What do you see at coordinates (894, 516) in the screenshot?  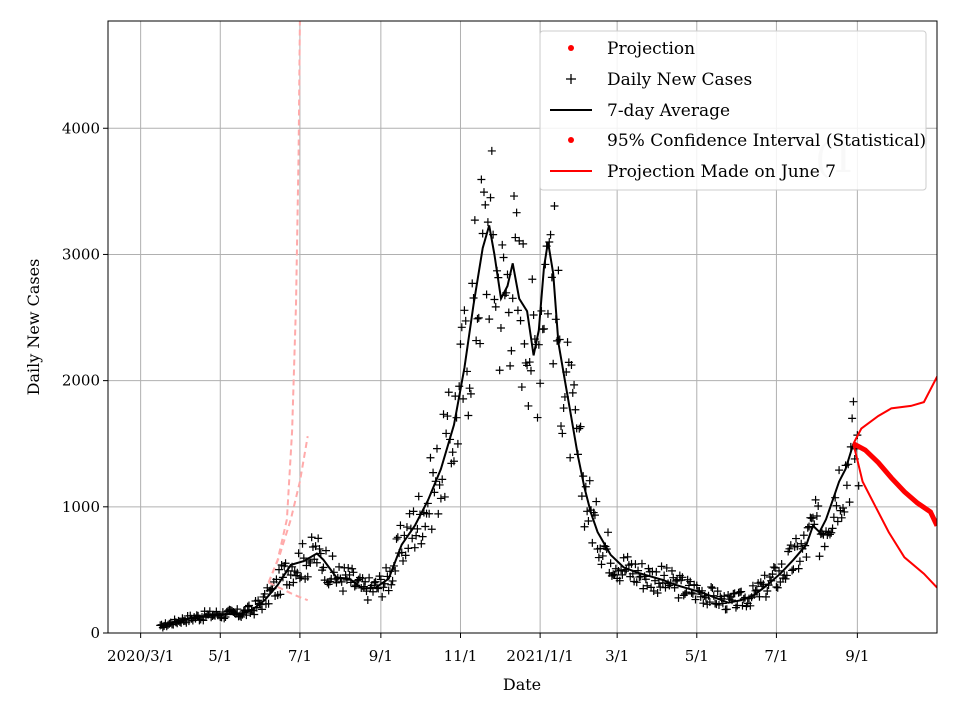 I see `series-line-95-ci-lower` at bounding box center [894, 516].